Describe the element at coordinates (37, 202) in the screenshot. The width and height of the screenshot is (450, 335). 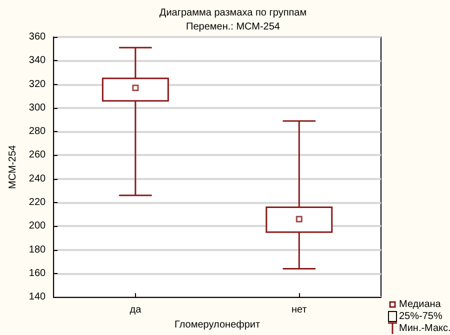
I see `y-tick-label: 220` at that location.